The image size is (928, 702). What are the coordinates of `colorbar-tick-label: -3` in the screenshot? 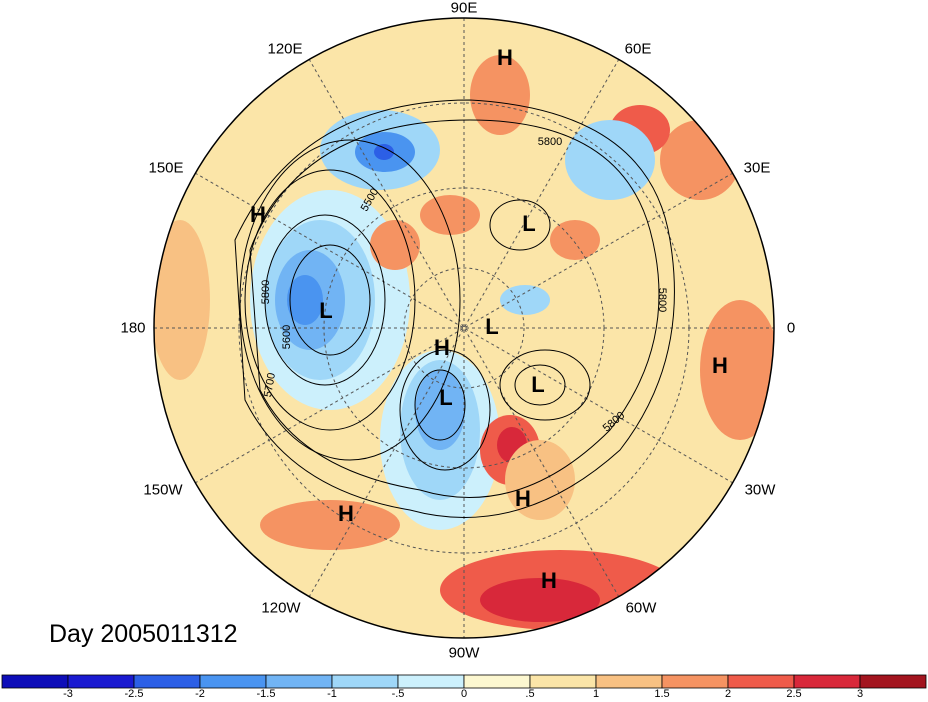 It's located at (68, 694).